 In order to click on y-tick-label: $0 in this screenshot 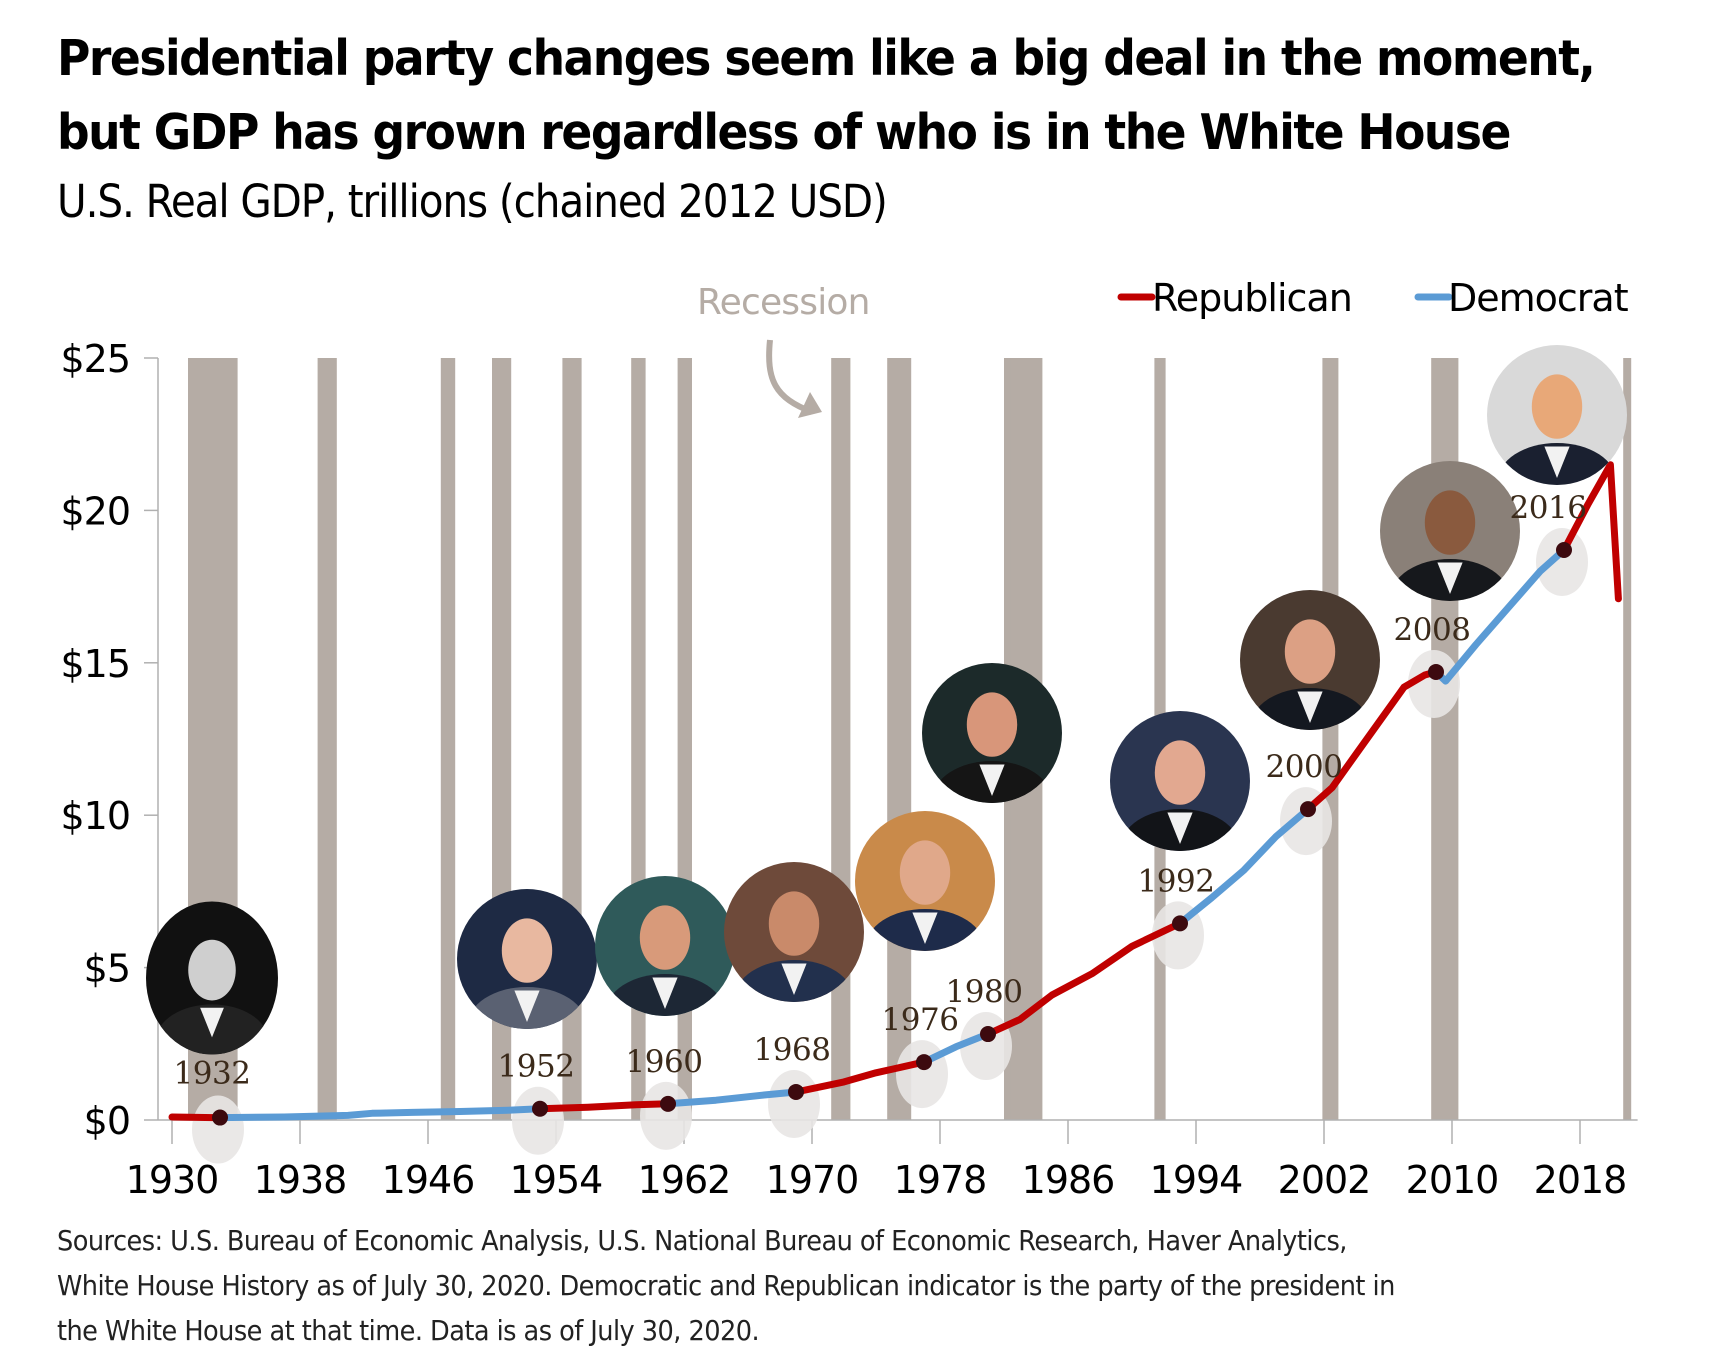, I will do `click(107, 1121)`.